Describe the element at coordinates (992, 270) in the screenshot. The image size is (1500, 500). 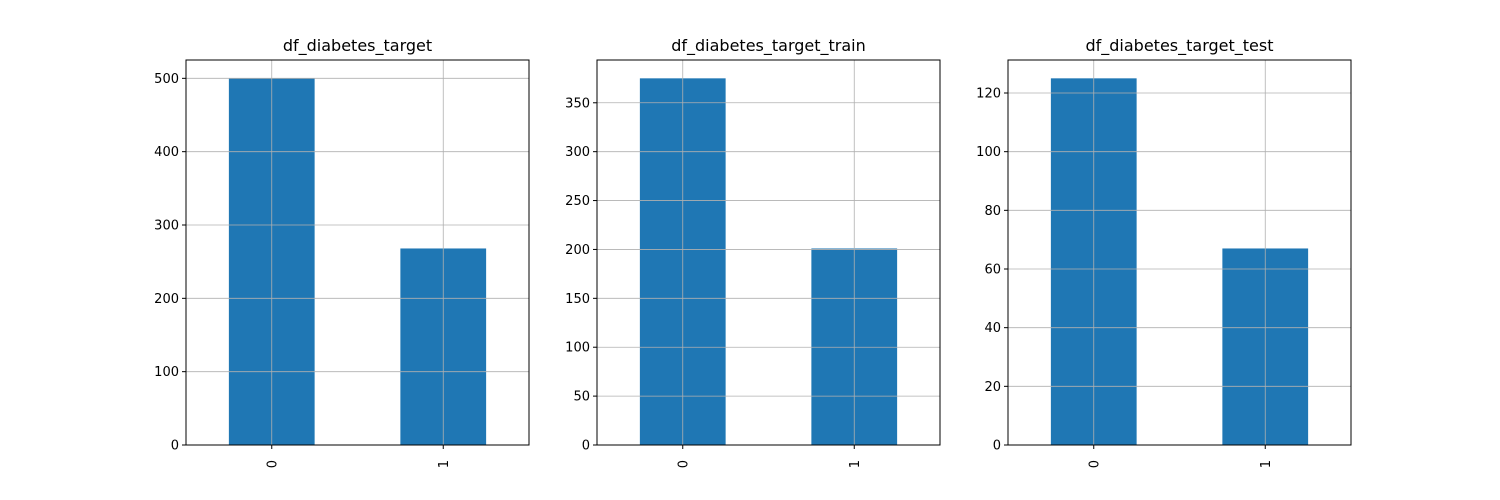
I see `y-tick-label: 60` at that location.